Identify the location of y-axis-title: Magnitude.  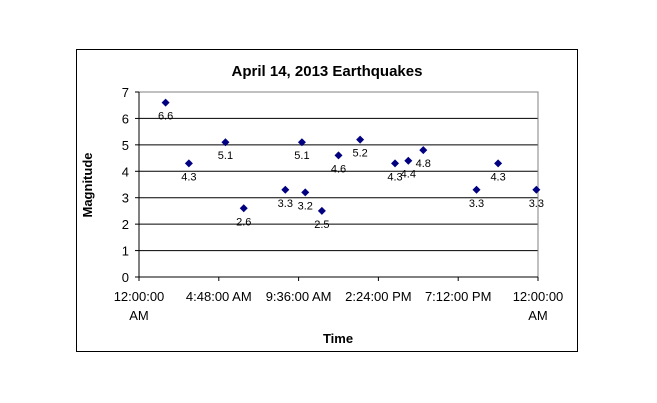
(87, 185).